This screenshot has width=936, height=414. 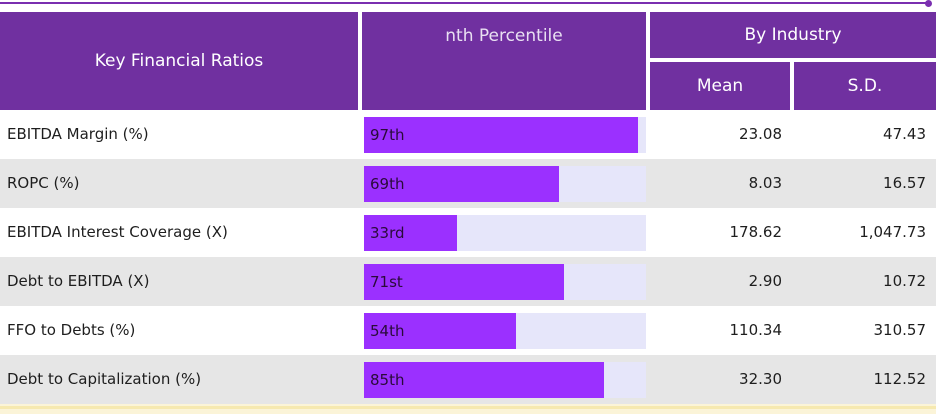 What do you see at coordinates (71, 330) in the screenshot?
I see `ratio-label: FFO to Debts (%)` at bounding box center [71, 330].